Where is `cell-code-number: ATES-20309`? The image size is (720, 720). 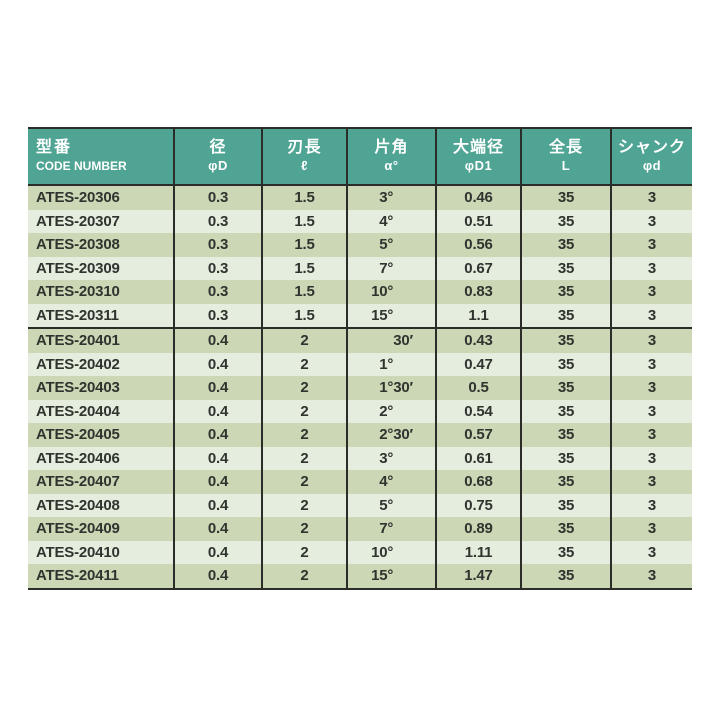
cell-code-number: ATES-20309 is located at coordinates (78, 268).